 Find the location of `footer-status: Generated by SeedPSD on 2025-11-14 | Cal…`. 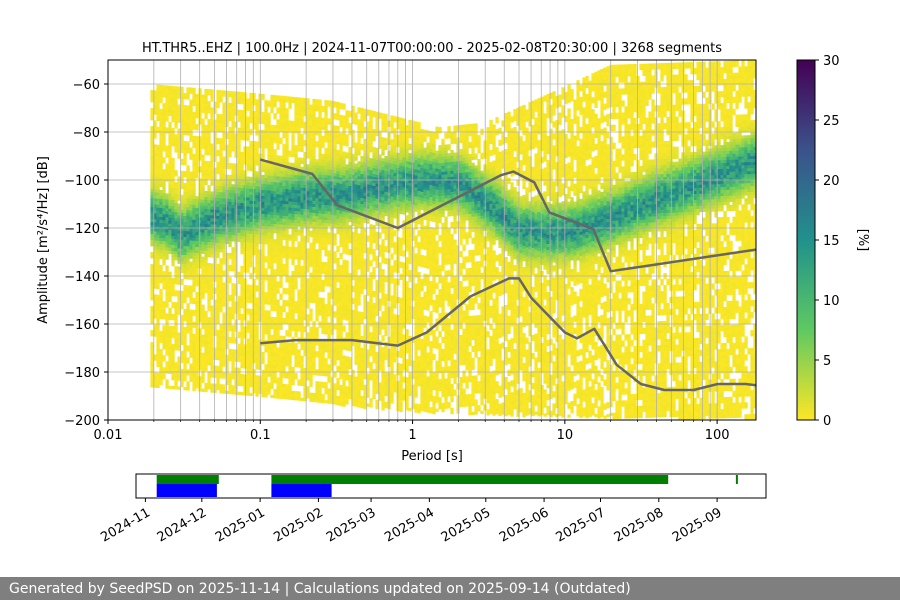

footer-status: Generated by SeedPSD on 2025-11-14 | Cal… is located at coordinates (450, 588).